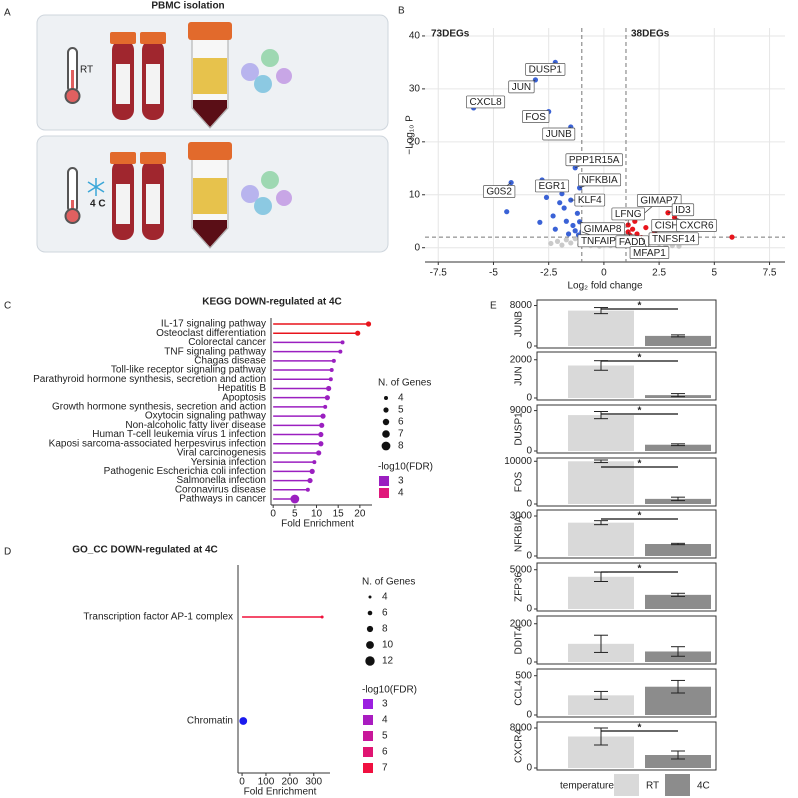 The height and width of the screenshot is (798, 798). What do you see at coordinates (519, 481) in the screenshot?
I see `panel-title: FOS` at bounding box center [519, 481].